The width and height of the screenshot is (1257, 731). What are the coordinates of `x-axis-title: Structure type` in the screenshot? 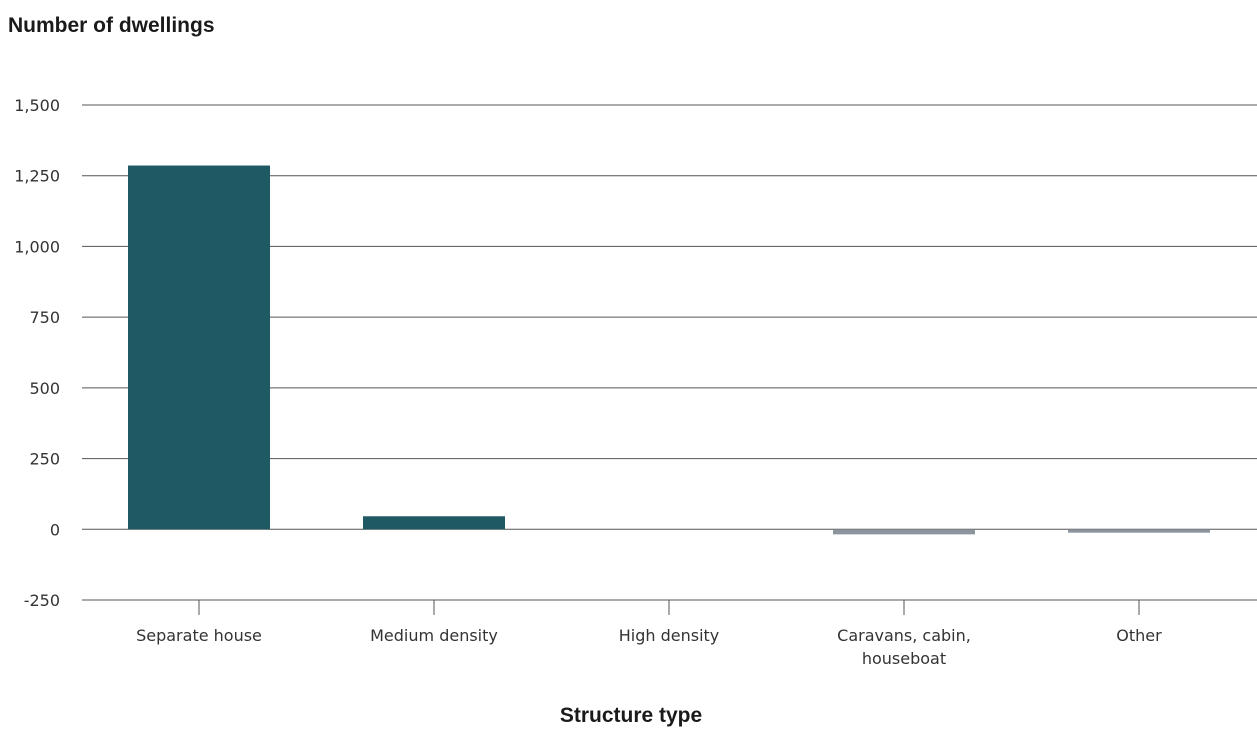 It's located at (631, 715).